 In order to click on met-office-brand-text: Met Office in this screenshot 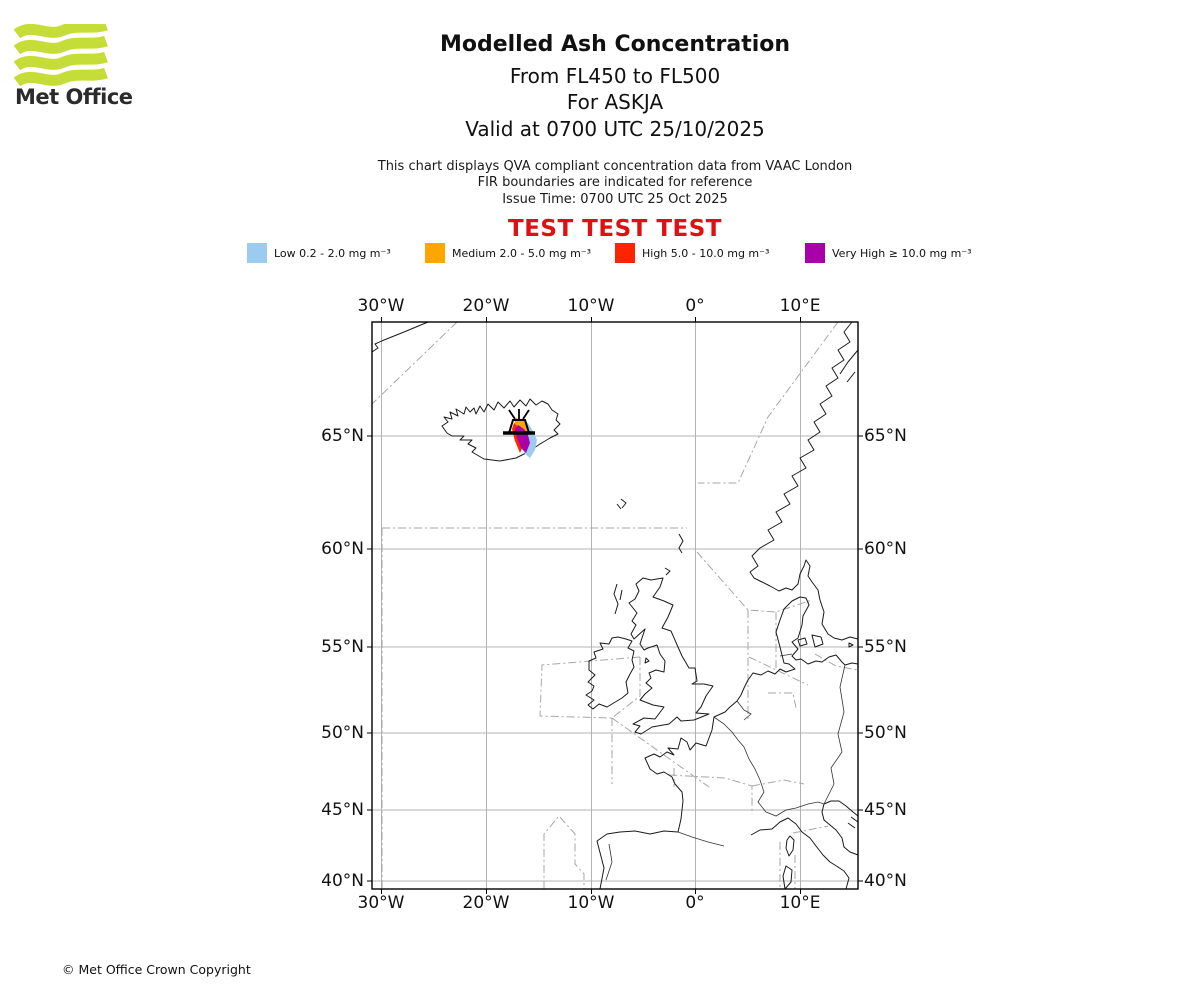, I will do `click(74, 97)`.